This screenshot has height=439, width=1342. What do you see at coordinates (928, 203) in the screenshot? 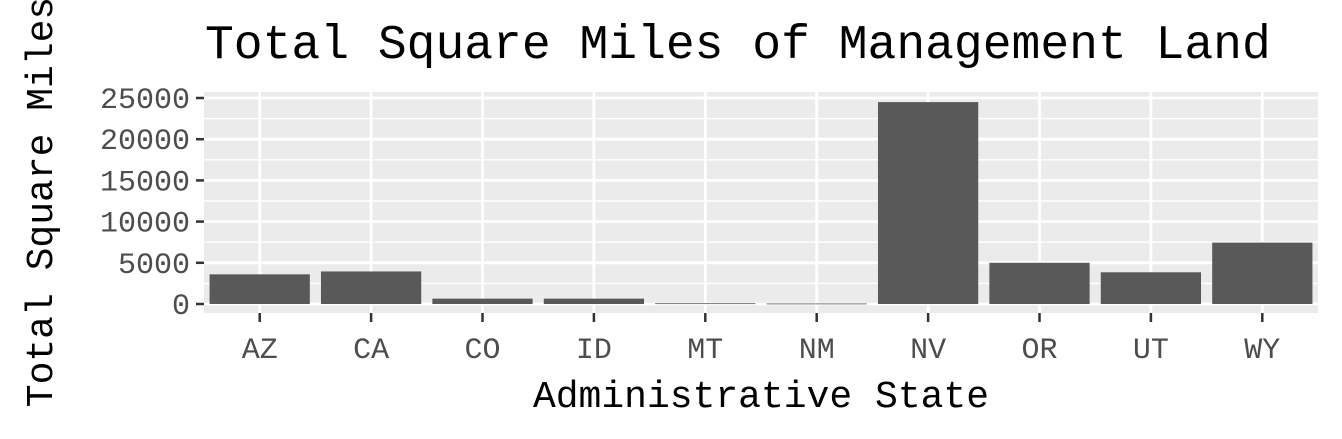
I see `bar-nv` at bounding box center [928, 203].